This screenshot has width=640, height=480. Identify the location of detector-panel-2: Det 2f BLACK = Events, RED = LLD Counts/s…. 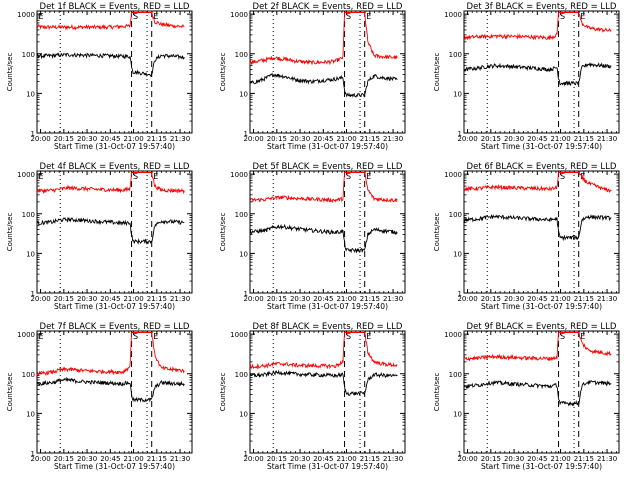
(312, 76).